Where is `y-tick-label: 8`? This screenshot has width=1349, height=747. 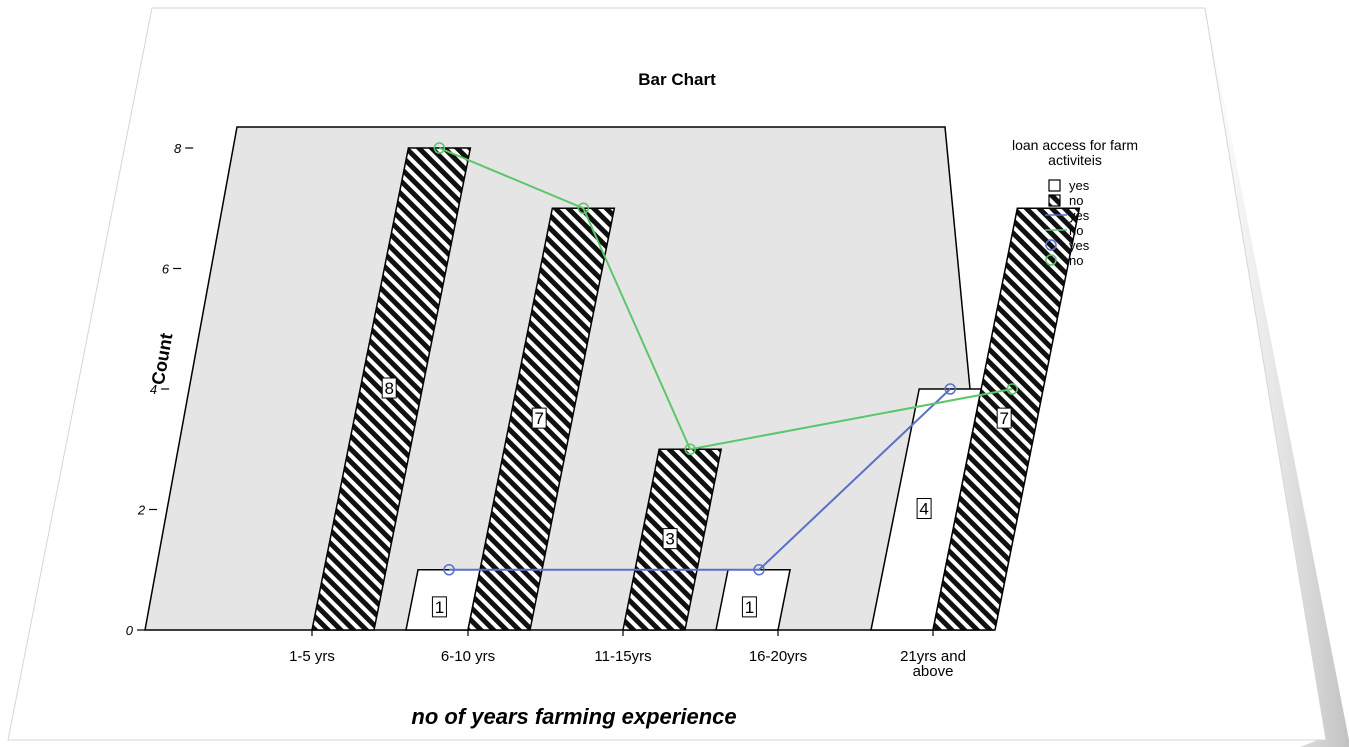 y-tick-label: 8 is located at coordinates (178, 148).